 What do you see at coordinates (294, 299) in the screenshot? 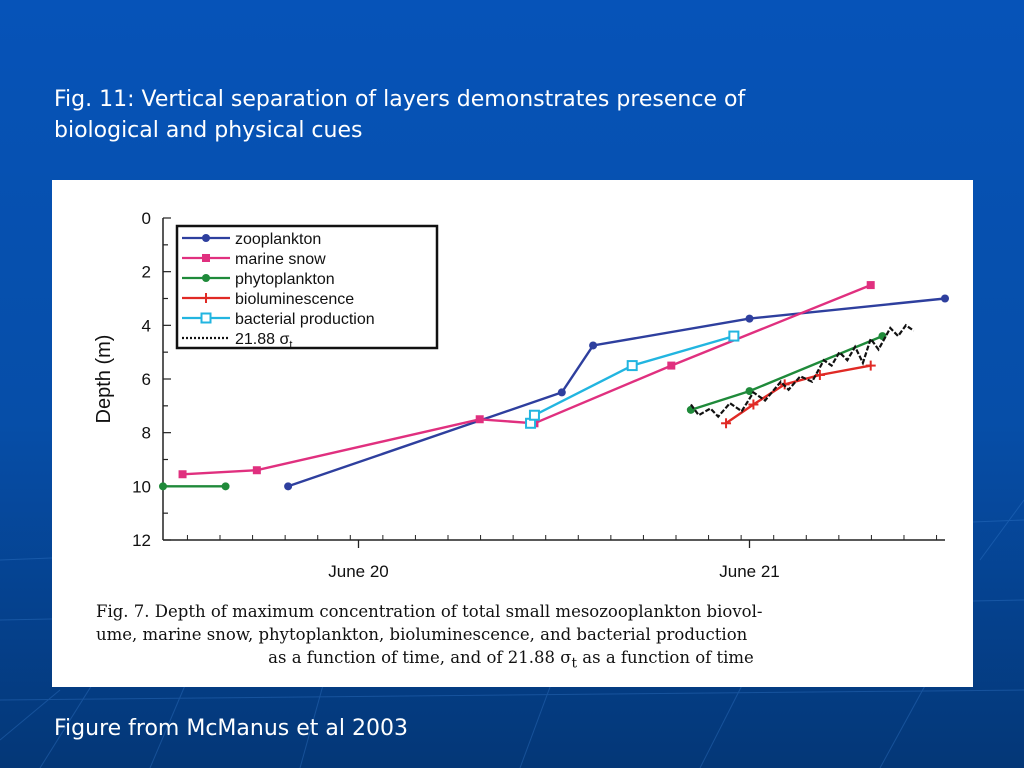
I see `legend-label: bioluminescence` at bounding box center [294, 299].